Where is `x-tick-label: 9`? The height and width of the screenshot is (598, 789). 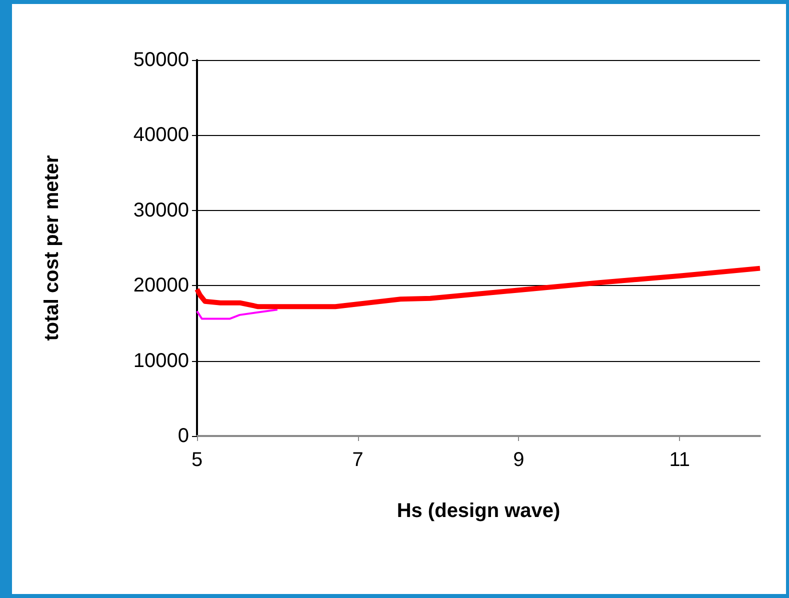
x-tick-label: 9 is located at coordinates (518, 460).